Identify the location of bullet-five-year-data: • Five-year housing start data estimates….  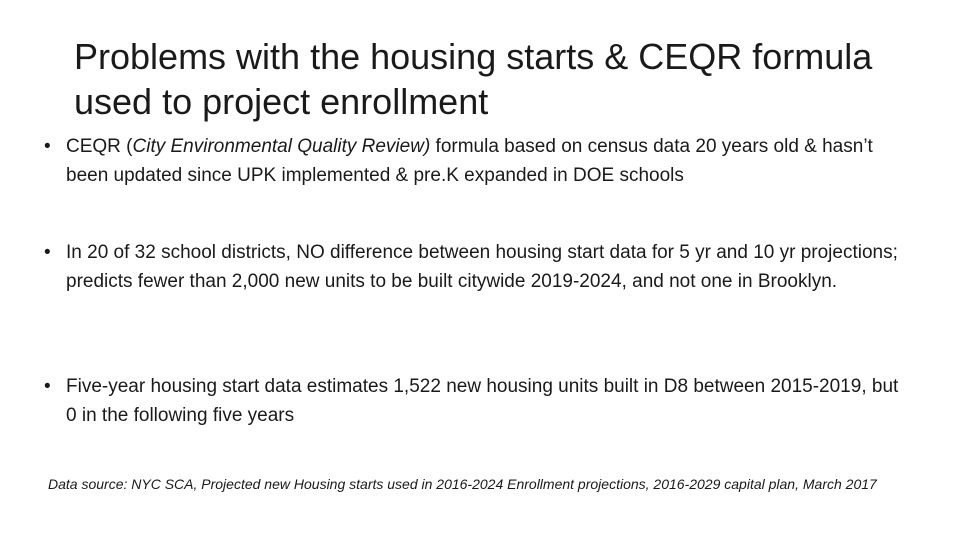
(474, 401).